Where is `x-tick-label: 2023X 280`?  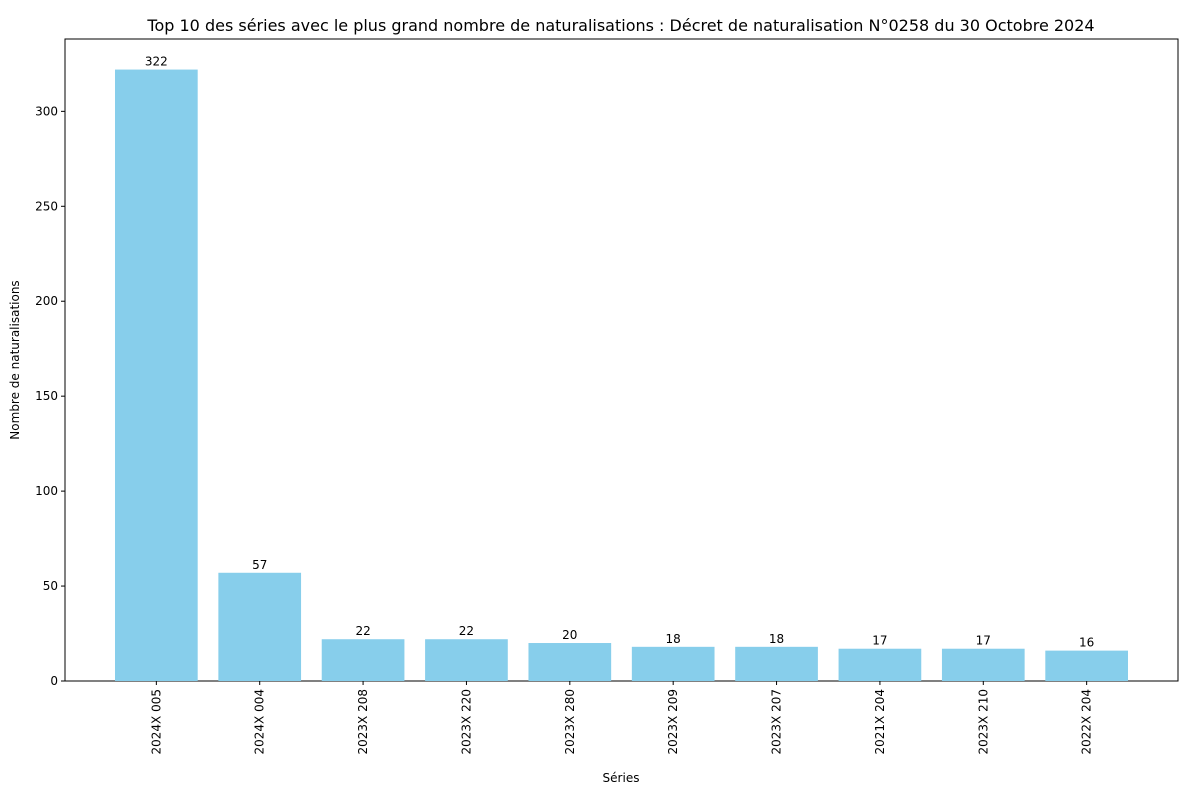 x-tick-label: 2023X 280 is located at coordinates (570, 721).